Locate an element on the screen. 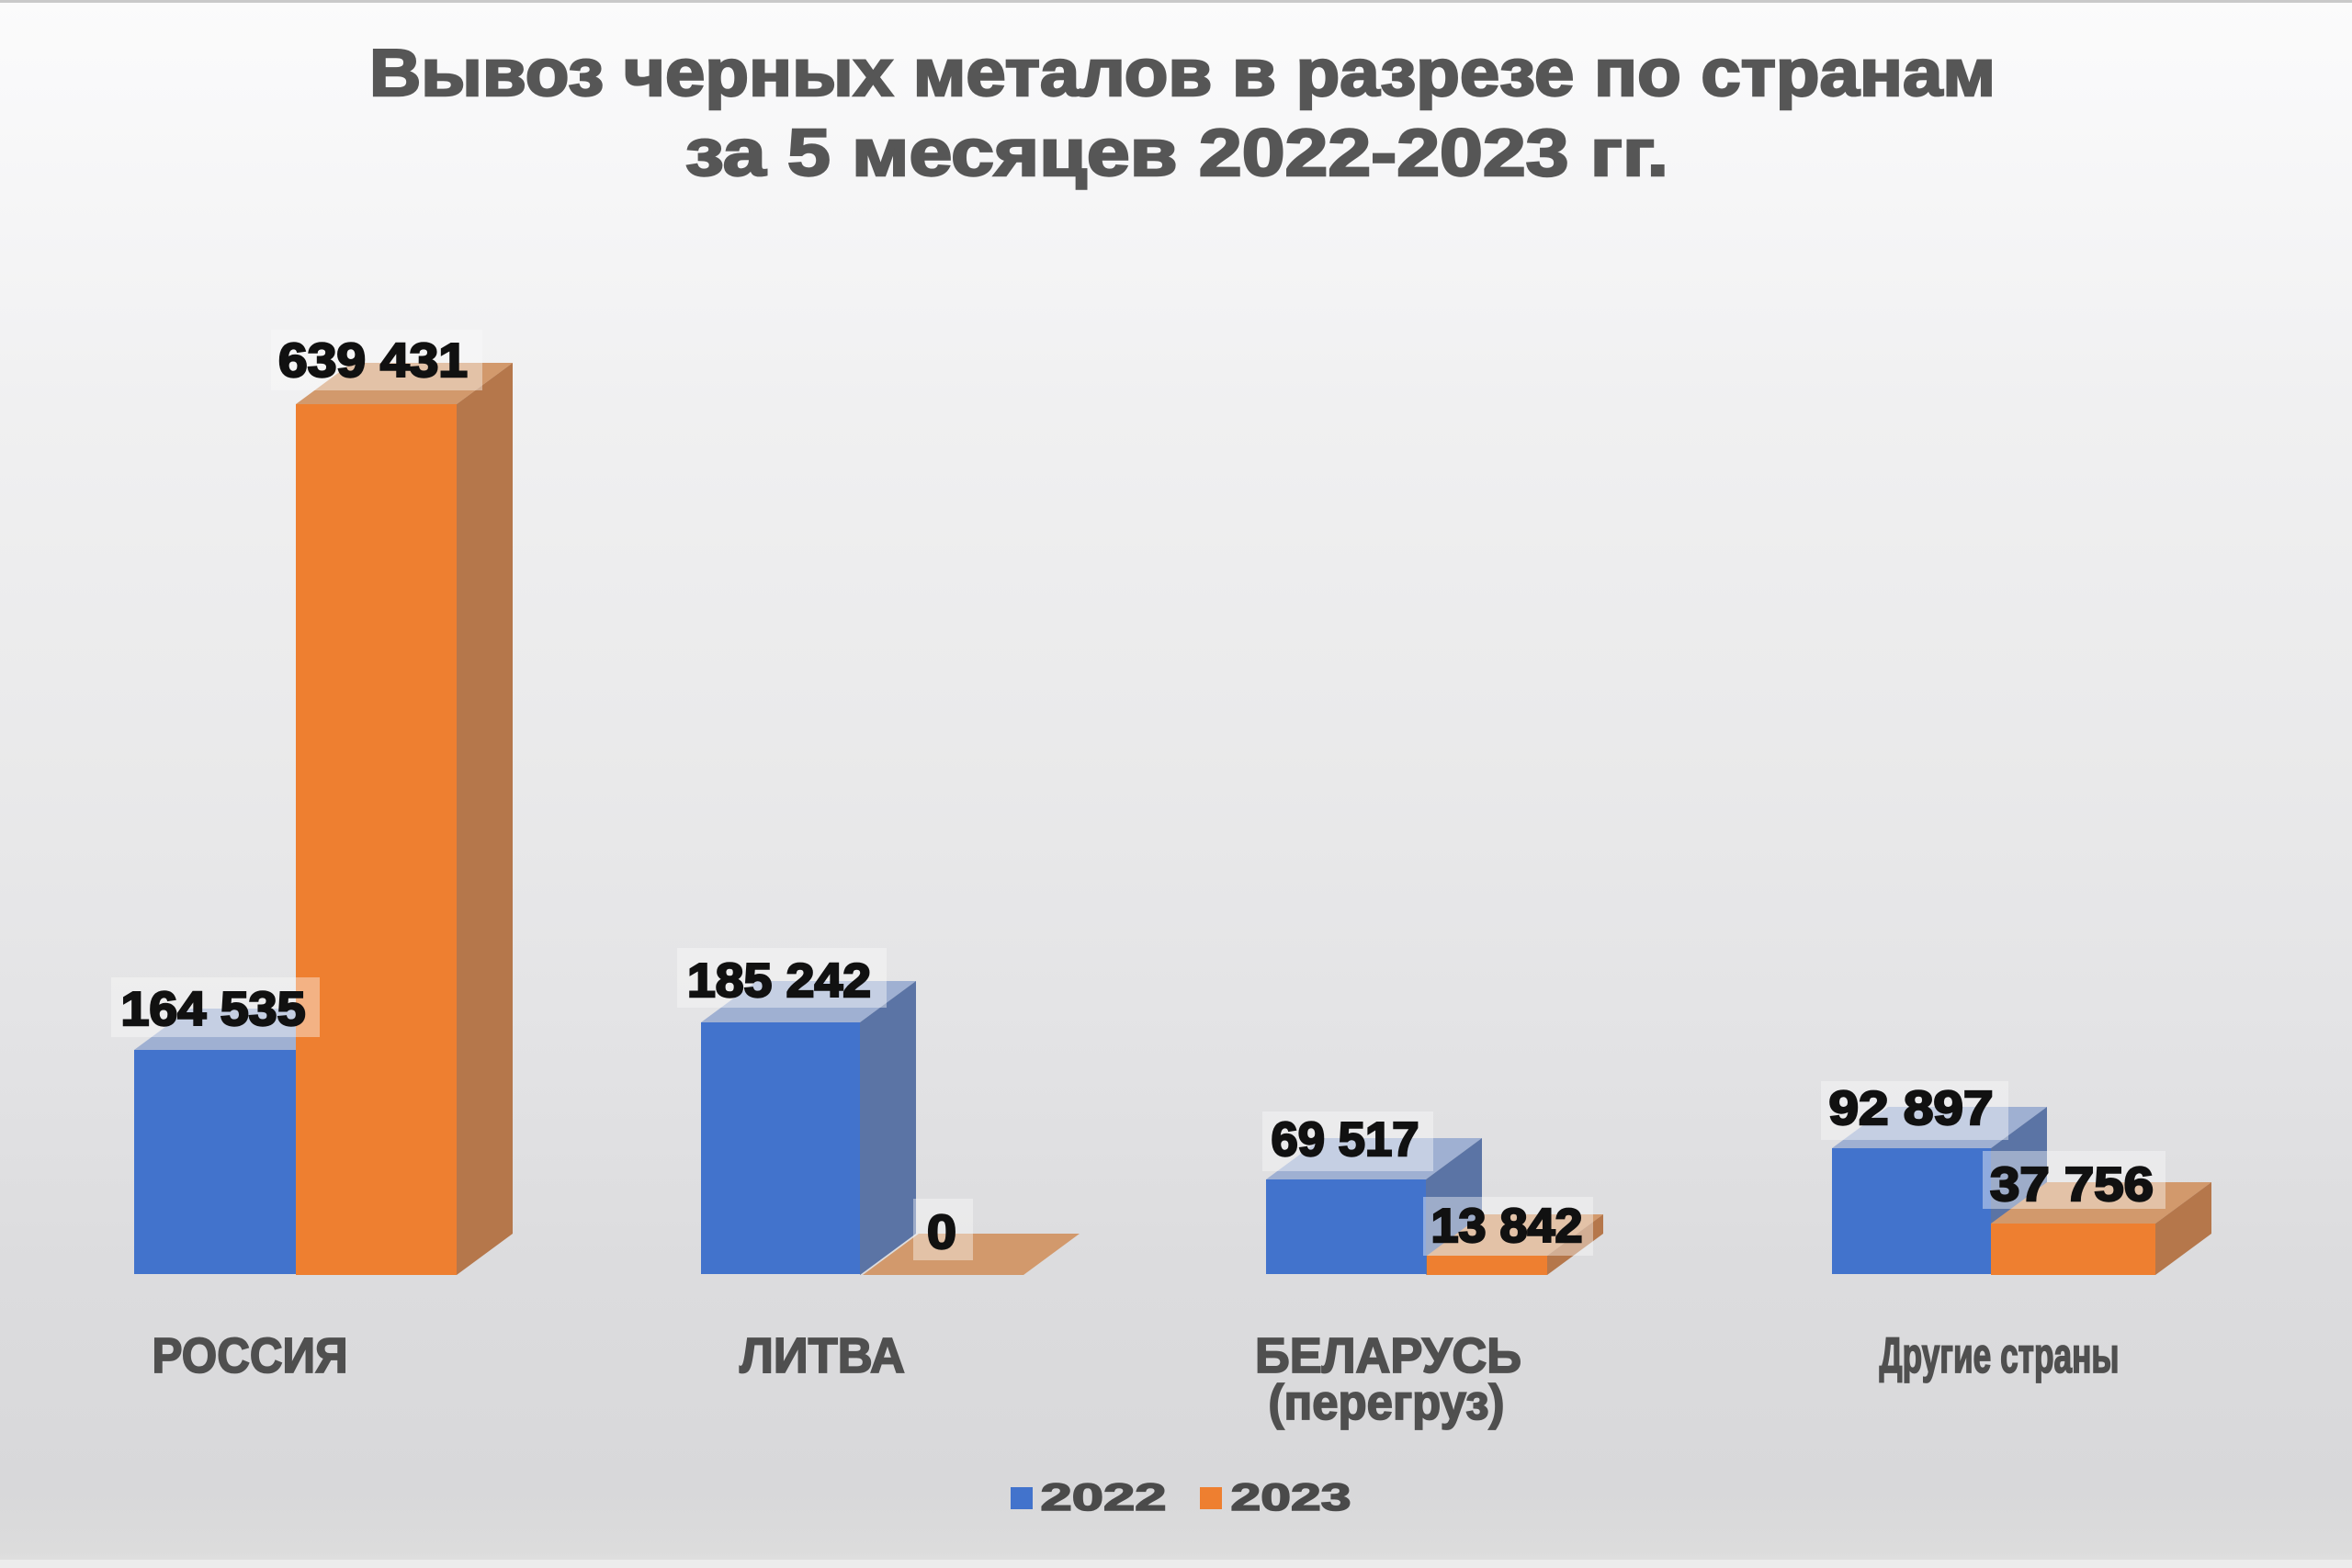 This screenshot has width=2352, height=1568. svg-text: (перегруз) is located at coordinates (1387, 1403).